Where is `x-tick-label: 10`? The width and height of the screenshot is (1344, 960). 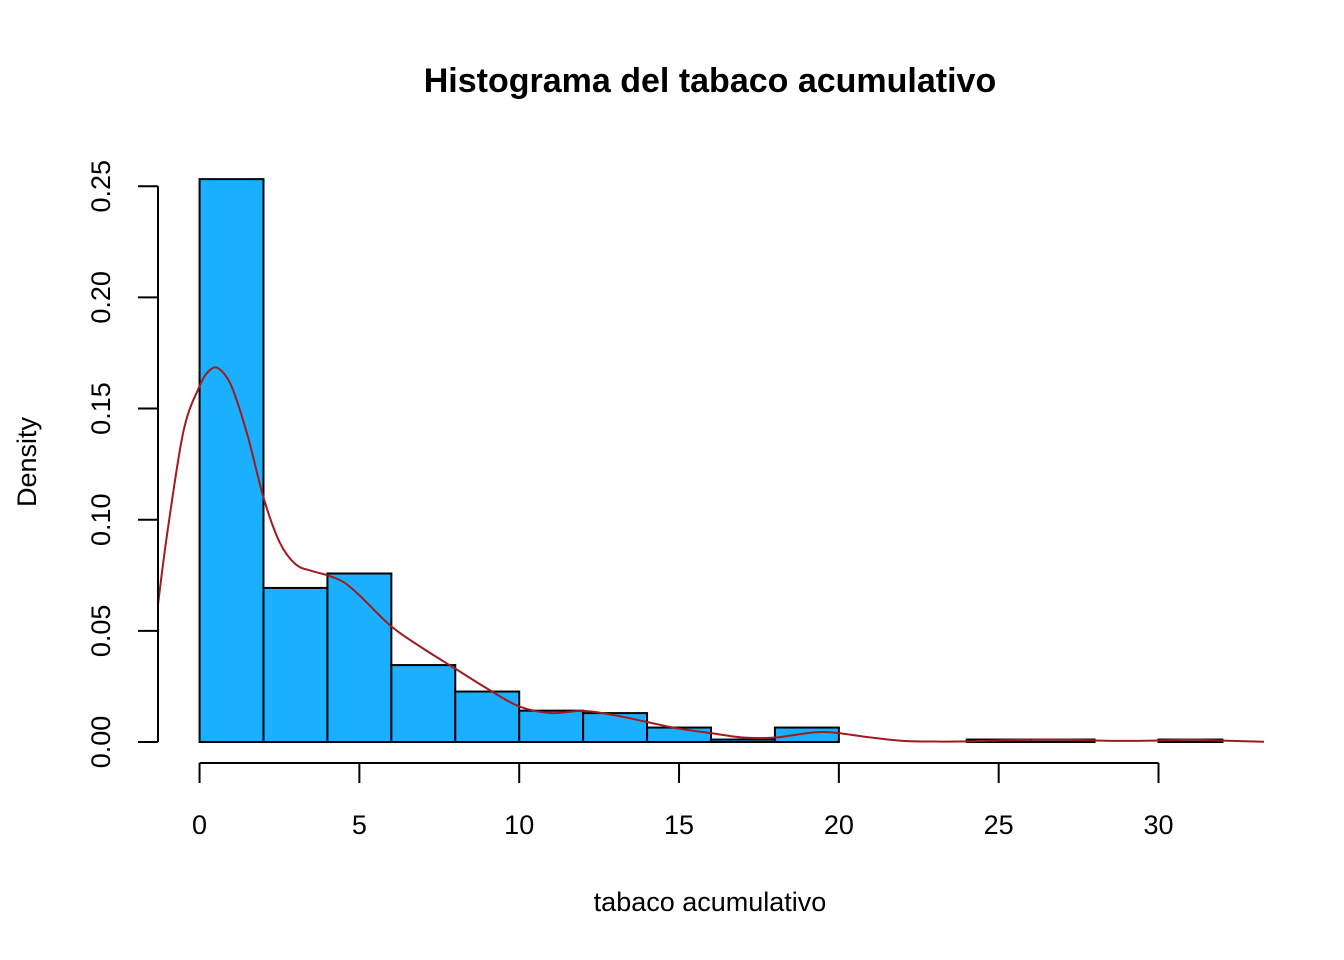 x-tick-label: 10 is located at coordinates (519, 825).